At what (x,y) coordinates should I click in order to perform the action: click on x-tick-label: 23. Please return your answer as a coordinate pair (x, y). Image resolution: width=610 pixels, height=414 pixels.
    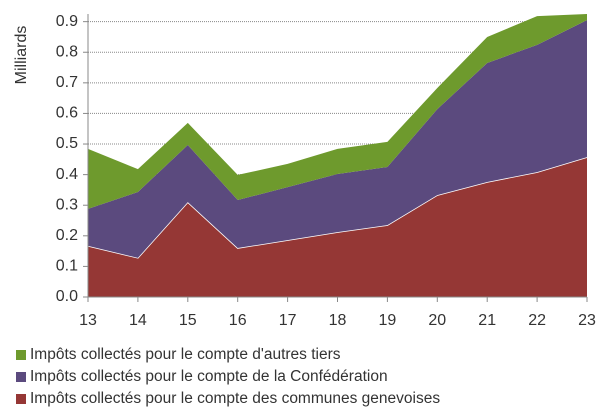
    Looking at the image, I should click on (587, 320).